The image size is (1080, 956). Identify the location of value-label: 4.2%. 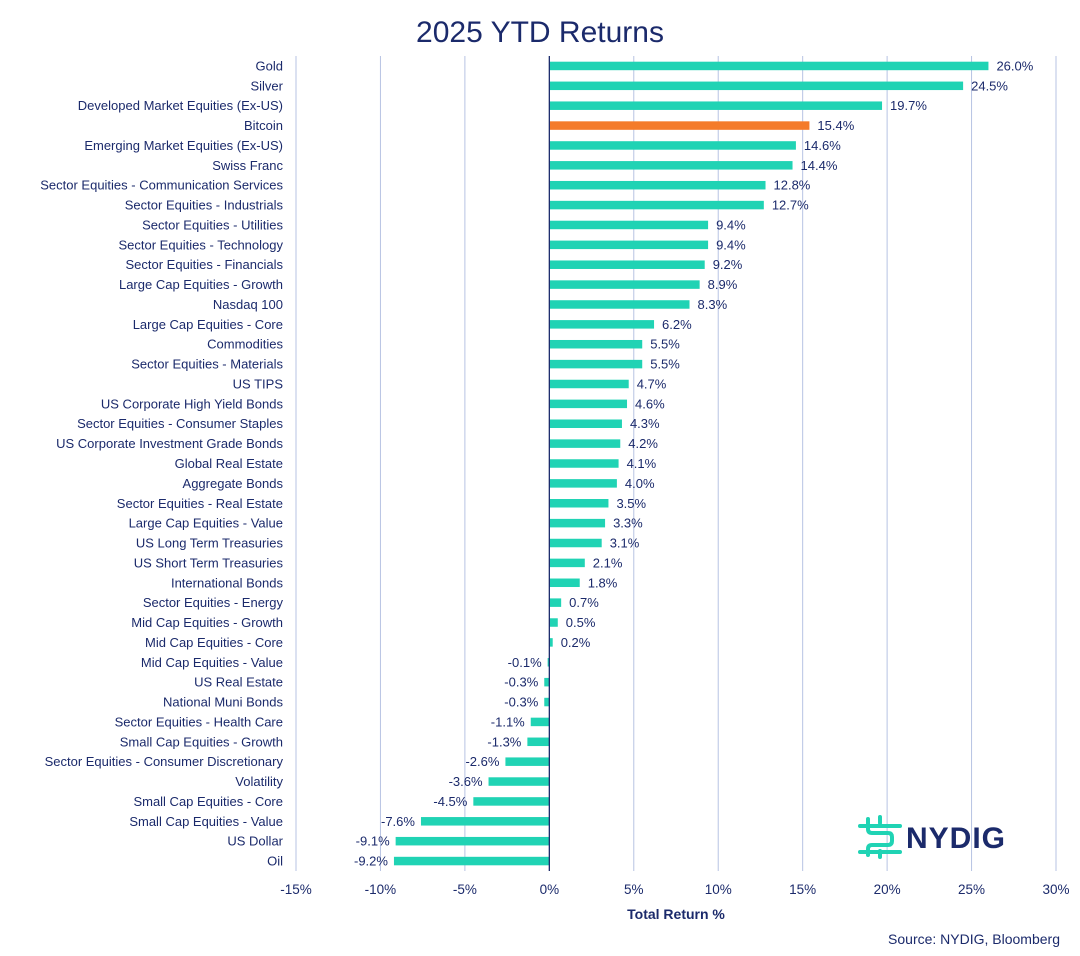
(643, 443).